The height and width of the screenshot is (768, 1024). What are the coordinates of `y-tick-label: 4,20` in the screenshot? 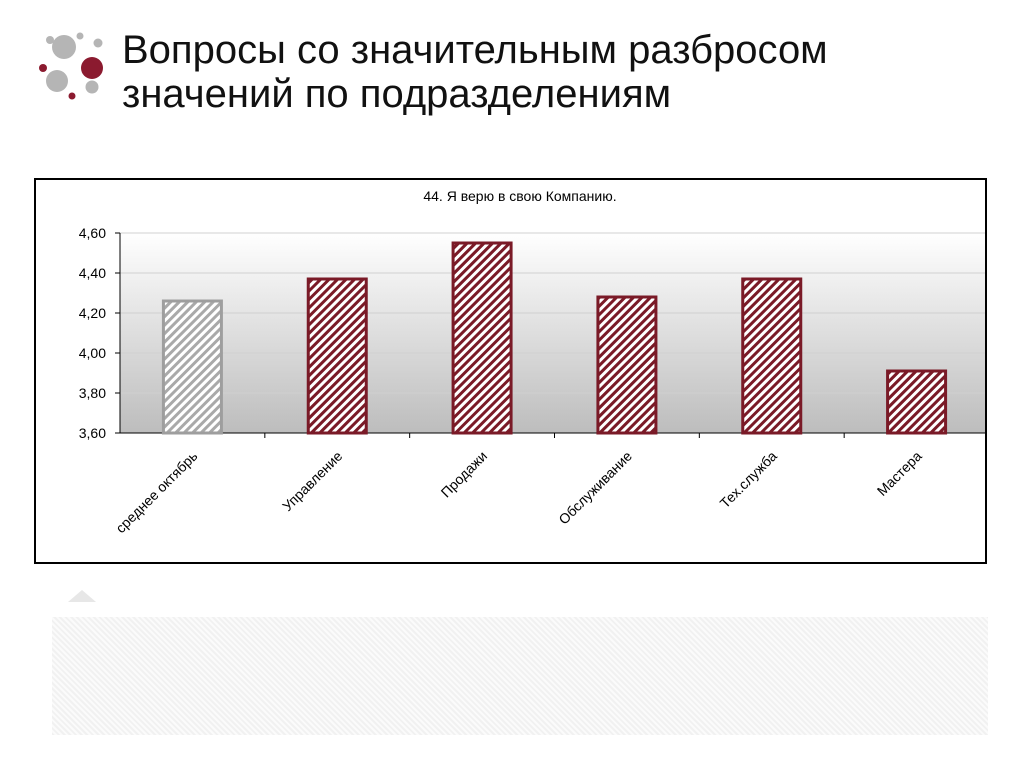 It's located at (92, 313).